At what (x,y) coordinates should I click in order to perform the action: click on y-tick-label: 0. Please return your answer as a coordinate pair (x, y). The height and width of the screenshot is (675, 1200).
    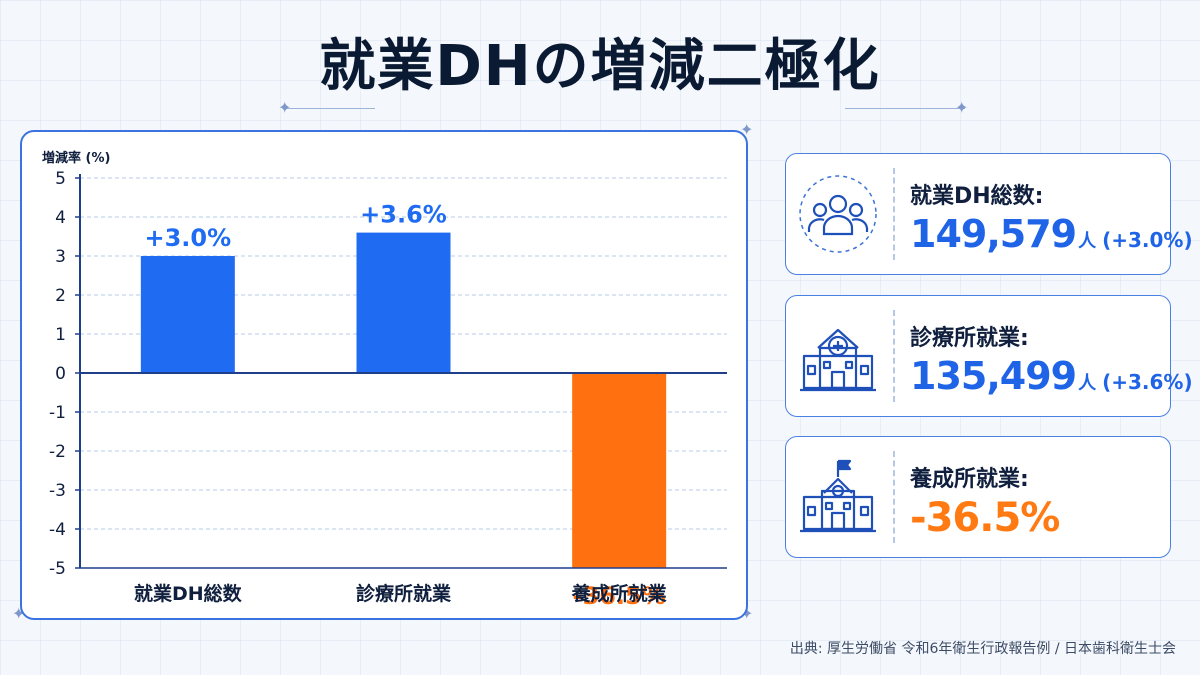
    Looking at the image, I should click on (60, 374).